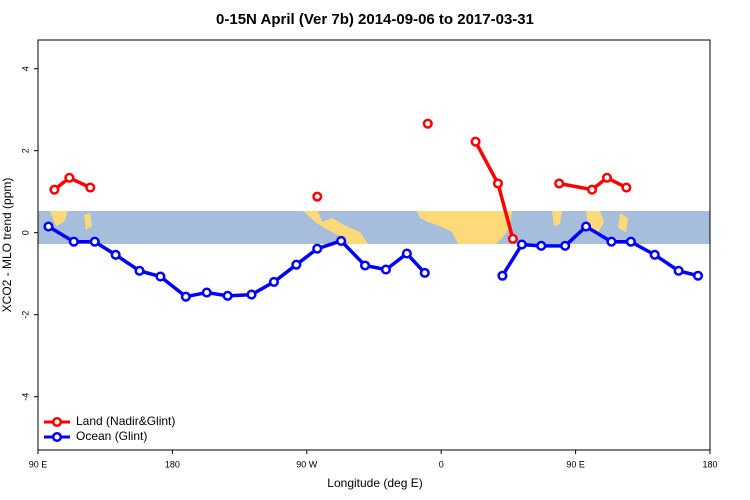 The image size is (750, 500). I want to click on y-axis-label: XCO2 - MLO trend (ppm), so click(7, 245).